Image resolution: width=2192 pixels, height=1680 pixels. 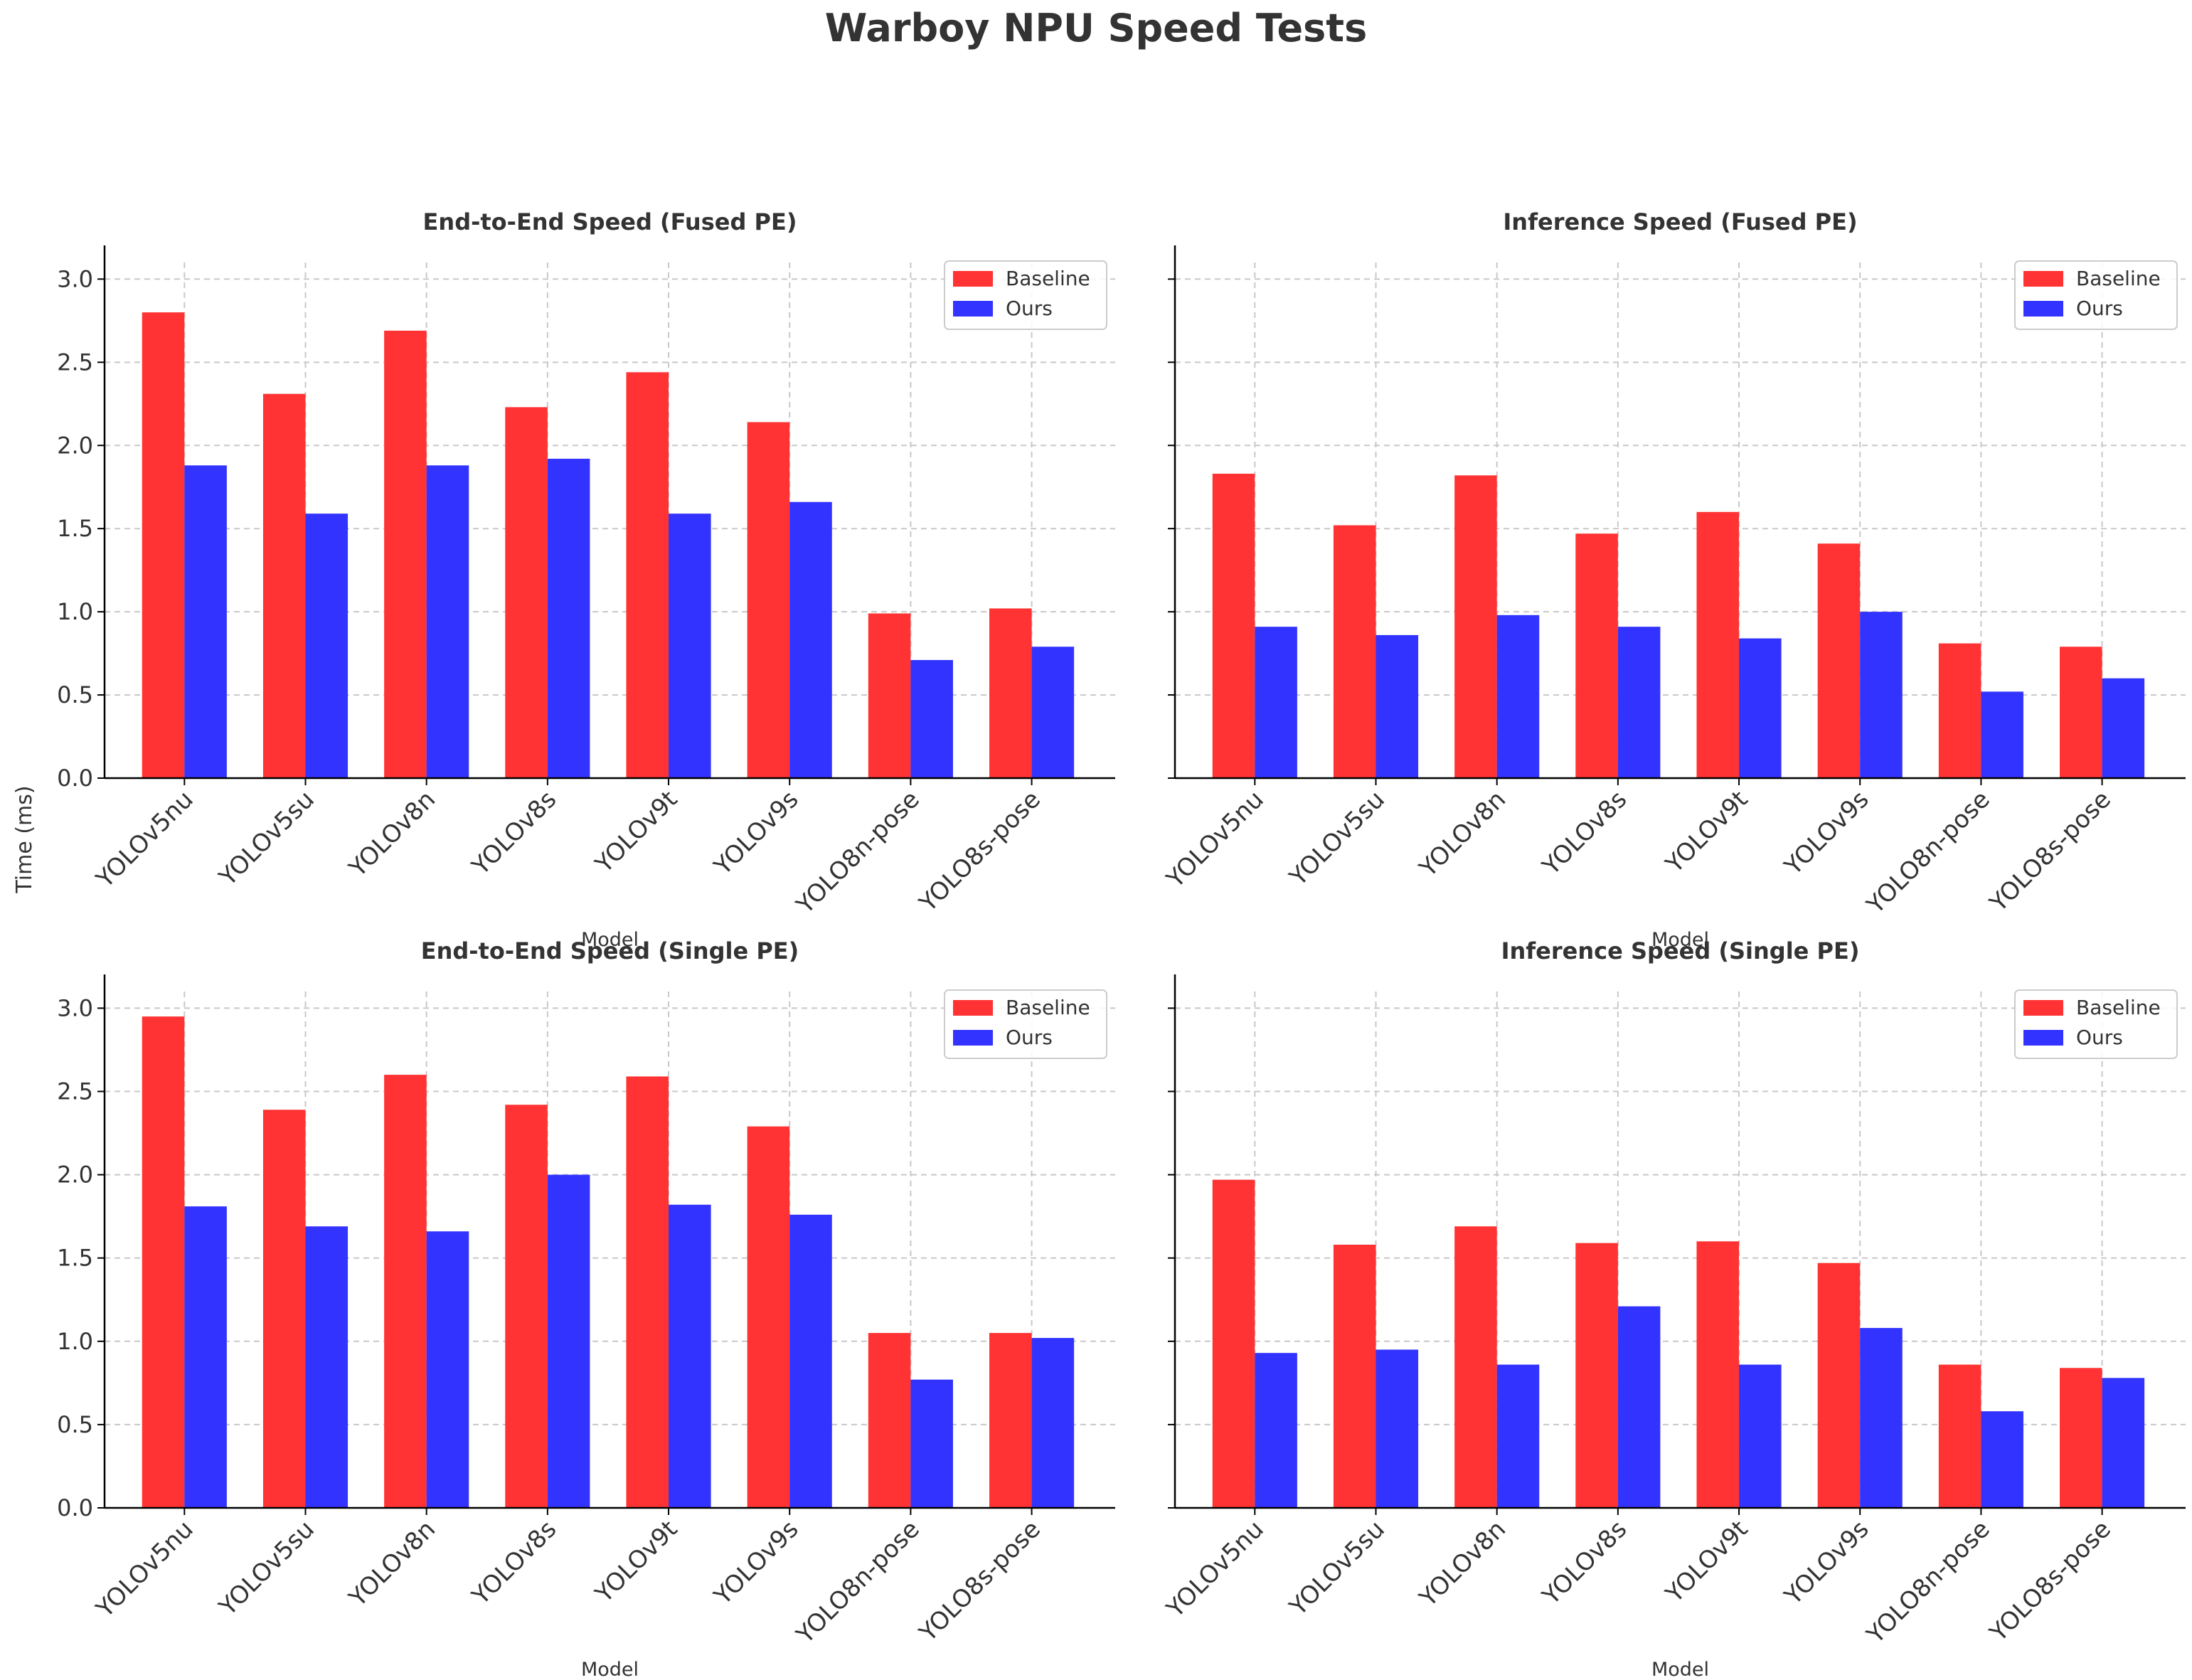 I want to click on subplot-title: End-to-End Speed (Single PE), so click(x=610, y=950).